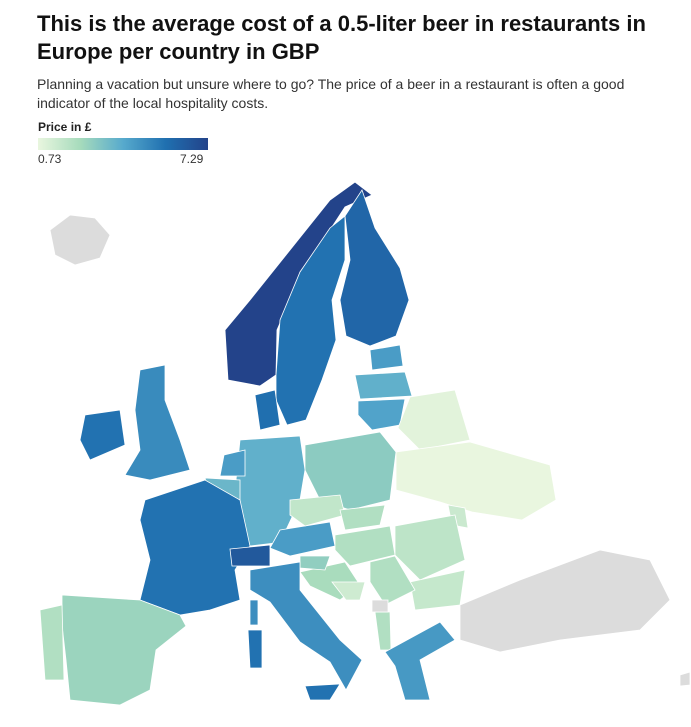 This screenshot has width=691, height=727. Describe the element at coordinates (315, 563) in the screenshot. I see `country-slovenia` at that location.